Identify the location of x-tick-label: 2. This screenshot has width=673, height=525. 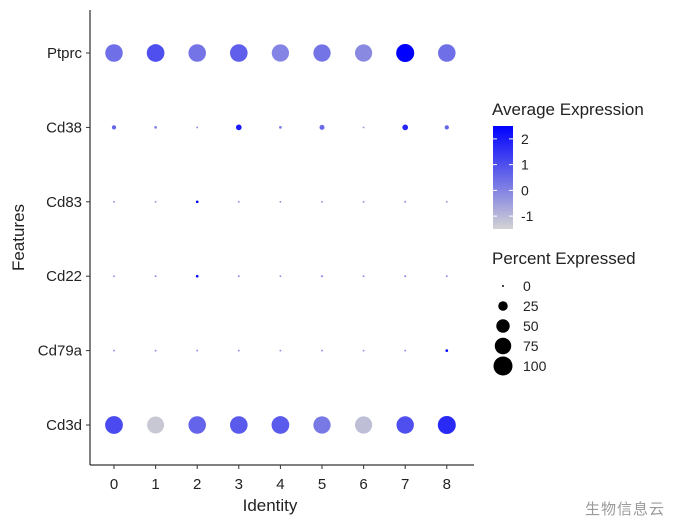
(197, 484).